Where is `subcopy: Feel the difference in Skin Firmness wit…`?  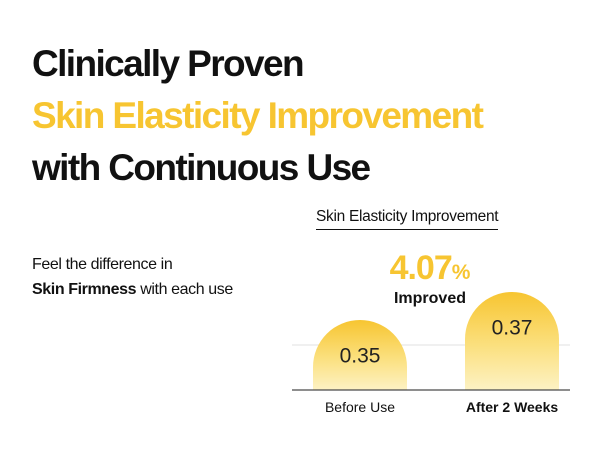
subcopy: Feel the difference in Skin Firmness wit… is located at coordinates (132, 277).